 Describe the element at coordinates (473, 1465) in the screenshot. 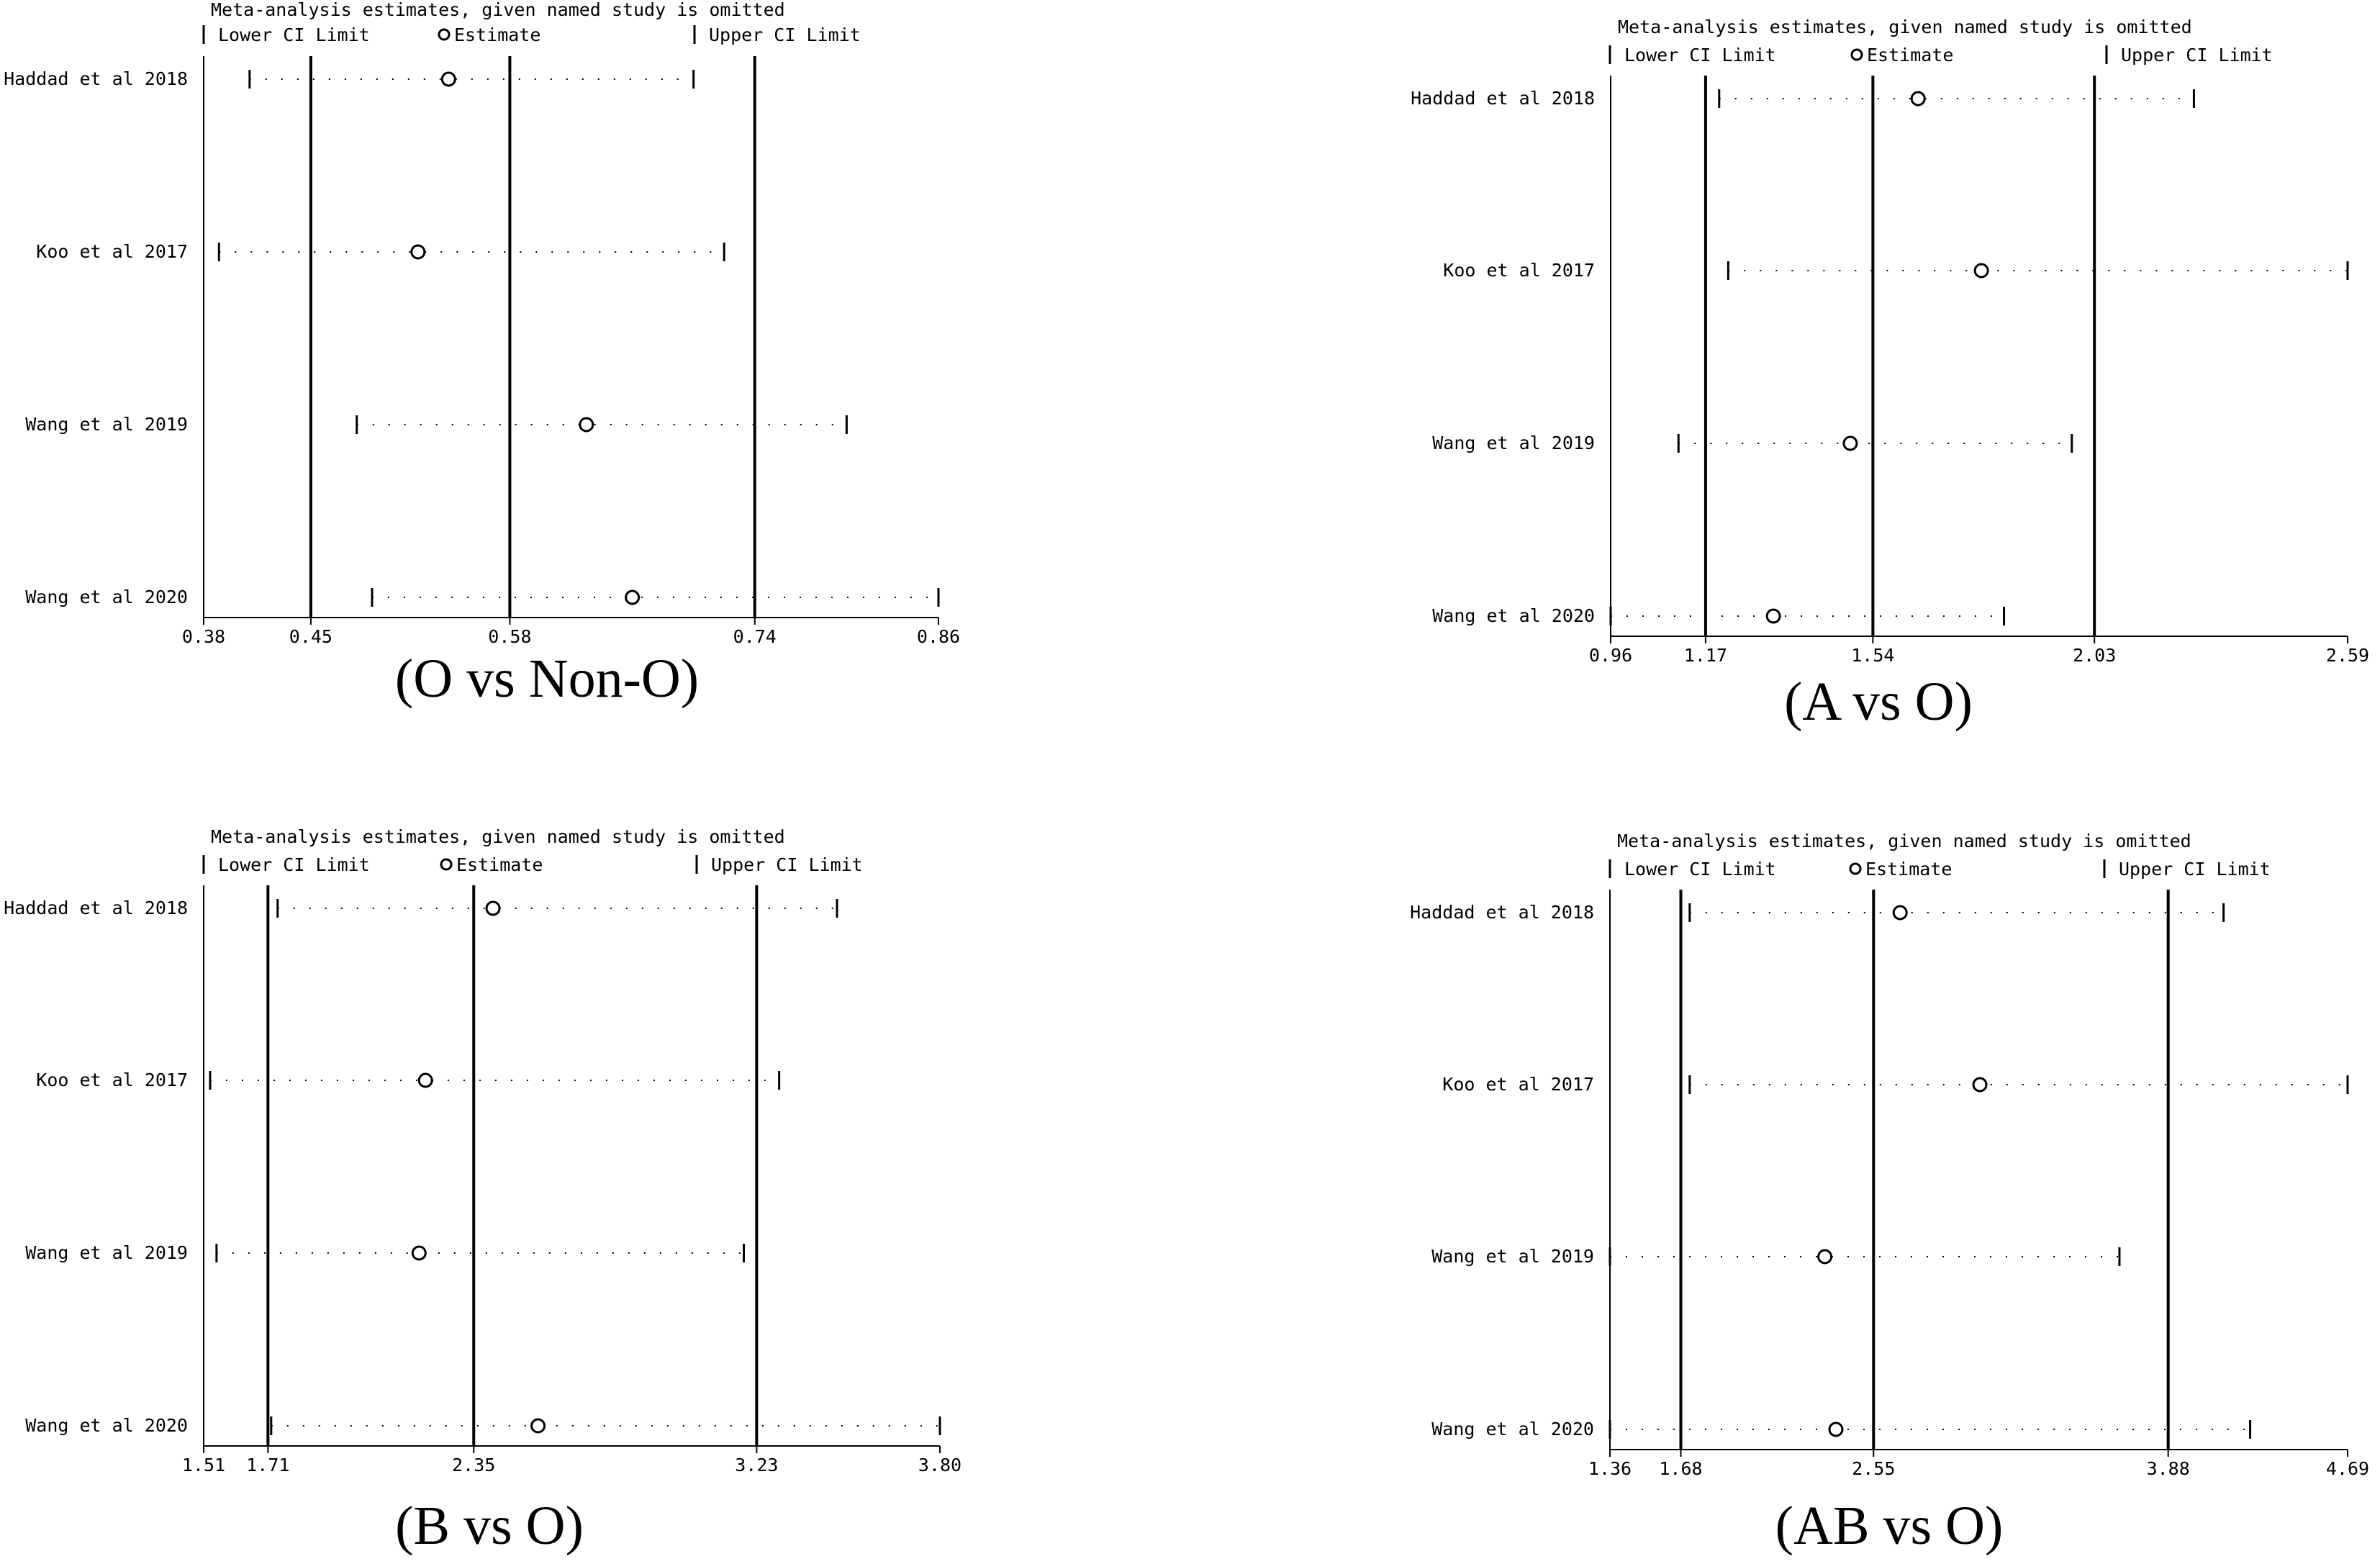

I see `x-tick-label: 2.35` at that location.